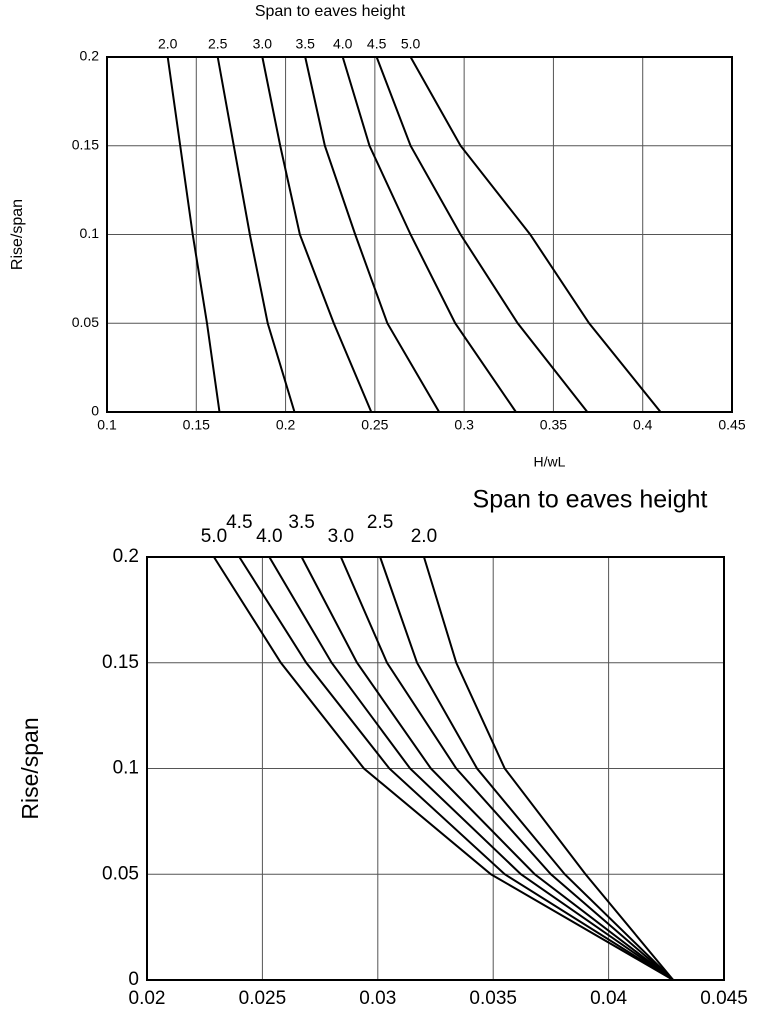 This screenshot has height=1024, width=768. I want to click on x-axis-label: H/wL, so click(550, 462).